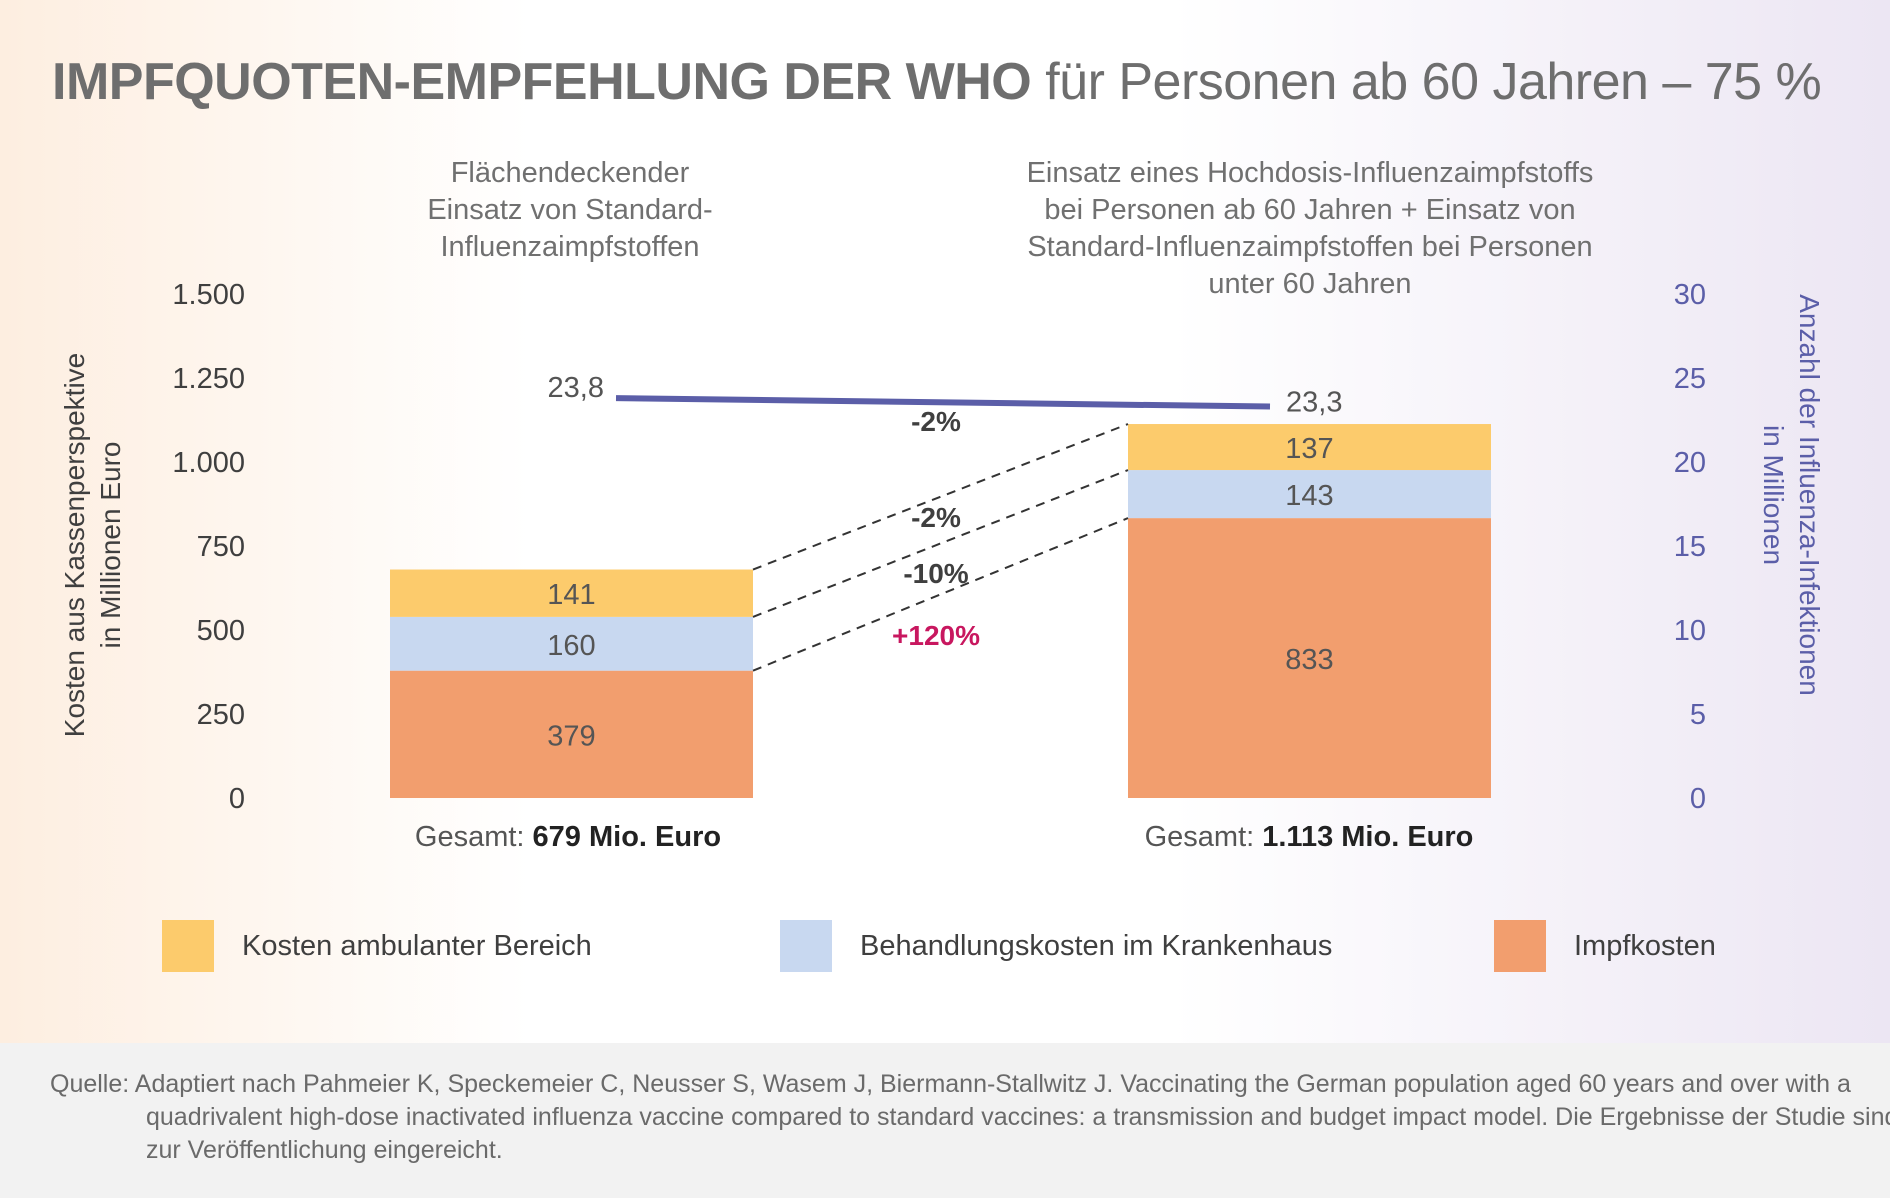 The image size is (1890, 1198). I want to click on y2-tick-label: 0, so click(1698, 799).